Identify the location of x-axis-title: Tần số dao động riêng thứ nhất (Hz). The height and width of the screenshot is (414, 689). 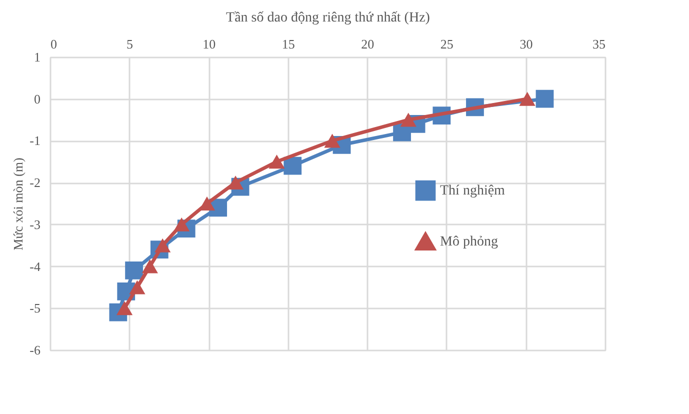
(328, 18).